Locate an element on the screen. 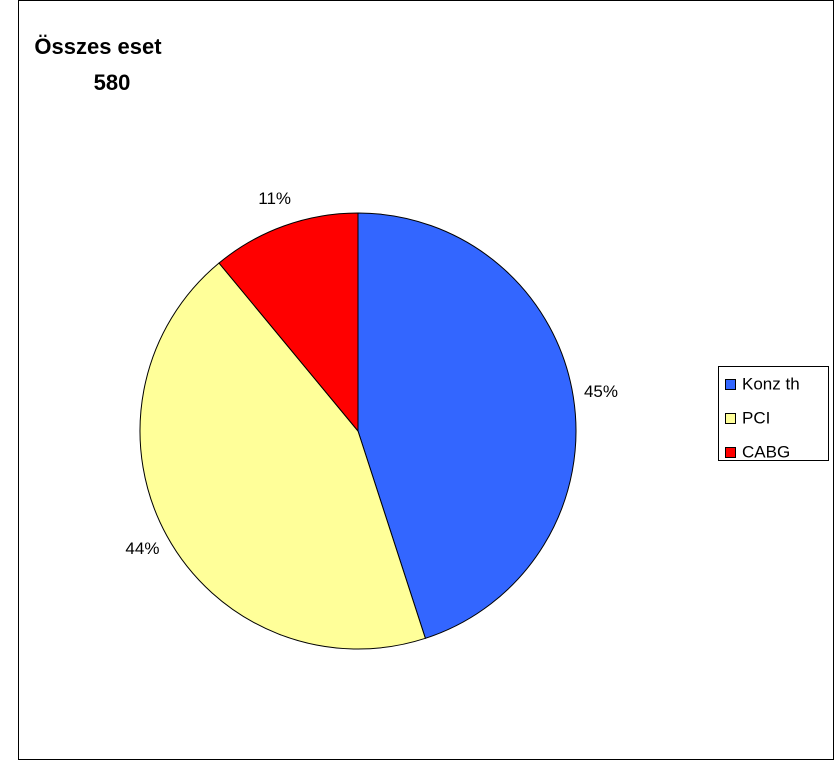 The image size is (835, 761). chart-title: Összes eset is located at coordinates (98, 46).